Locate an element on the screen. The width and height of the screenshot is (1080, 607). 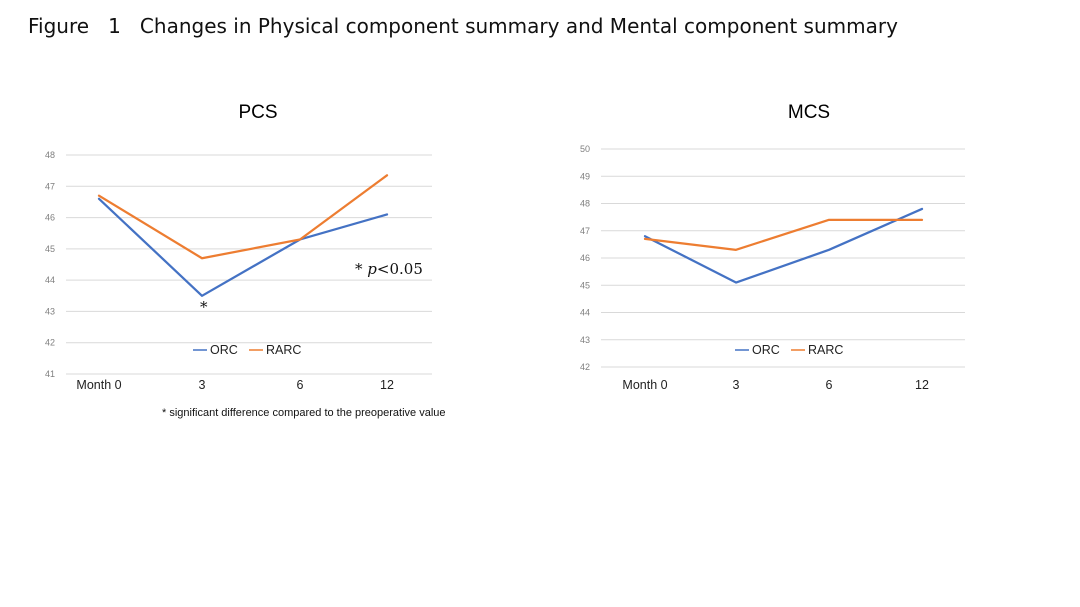
mcs-y-tick-label: 42 is located at coordinates (585, 367).